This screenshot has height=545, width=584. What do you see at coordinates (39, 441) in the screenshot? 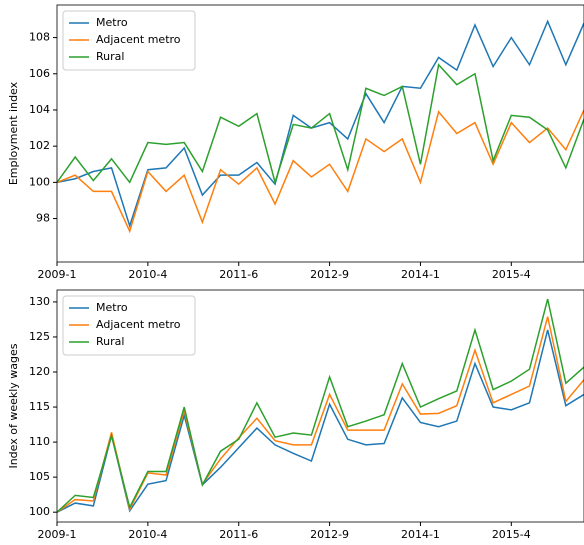
I see `y-tick-label: 110` at bounding box center [39, 441].